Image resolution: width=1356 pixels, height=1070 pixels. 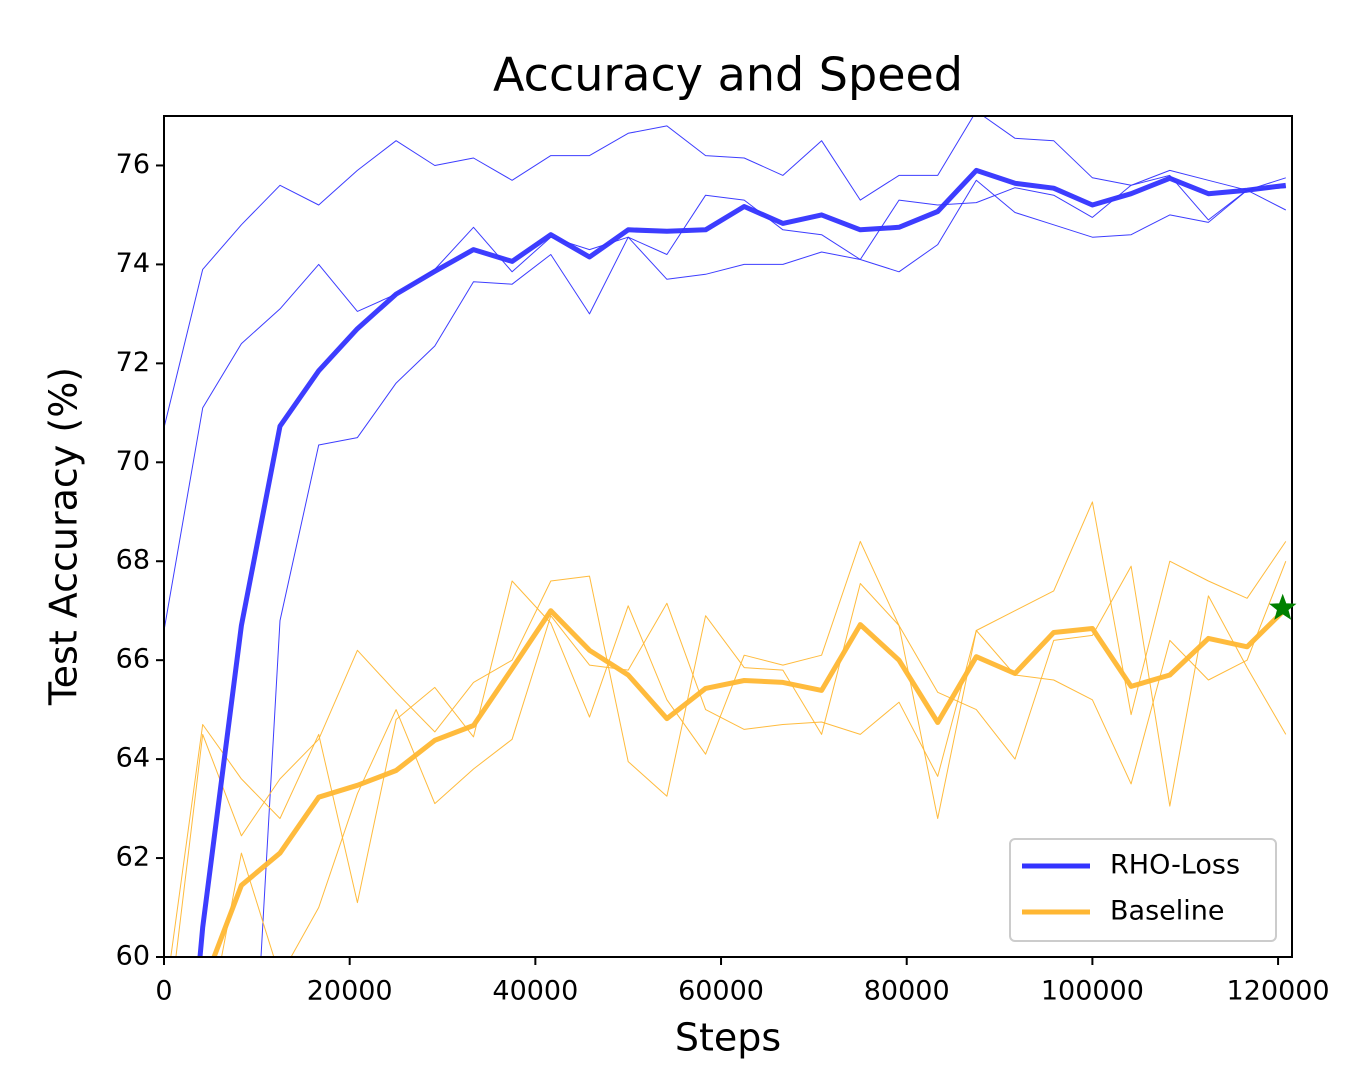 I want to click on y-tick-label: 74, so click(x=133, y=263).